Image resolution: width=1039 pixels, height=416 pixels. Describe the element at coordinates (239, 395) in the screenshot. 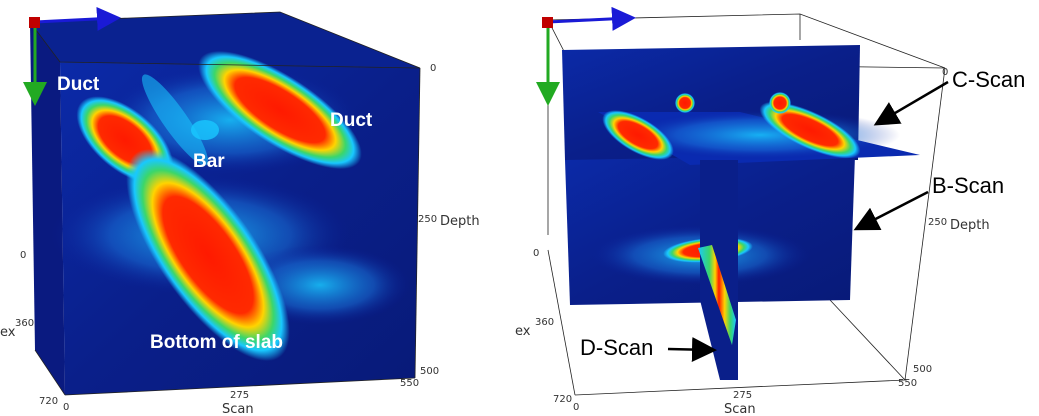

I see `left-tick-scan-275: 275` at that location.